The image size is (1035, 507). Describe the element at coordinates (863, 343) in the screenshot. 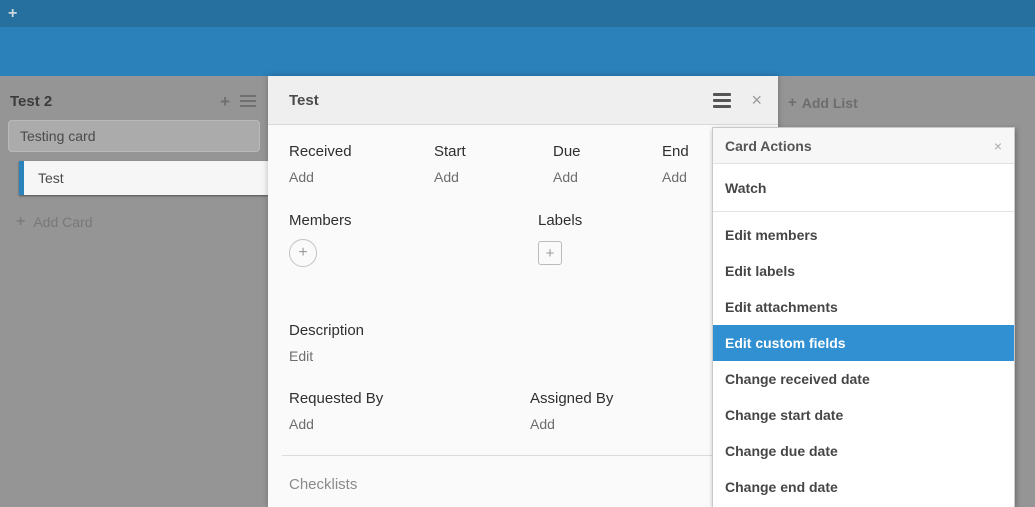

I see `menu-item-edit-custom-fields: Edit custom fields` at that location.